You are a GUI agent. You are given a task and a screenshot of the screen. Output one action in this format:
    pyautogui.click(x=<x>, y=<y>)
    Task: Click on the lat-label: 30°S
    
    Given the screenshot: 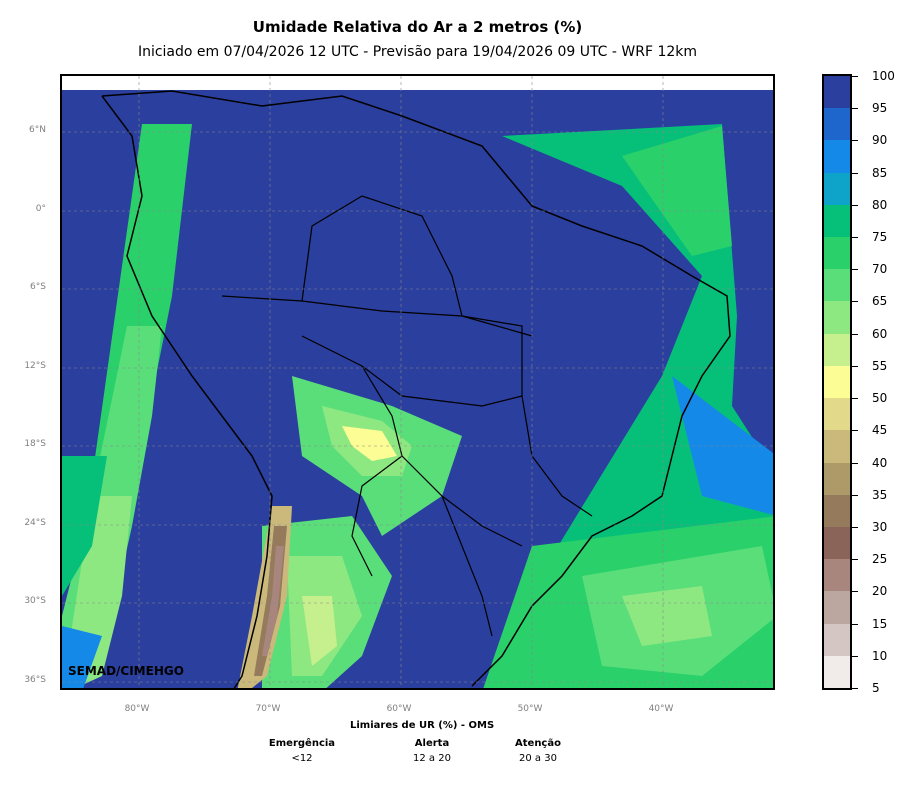 What is the action you would take?
    pyautogui.click(x=35, y=601)
    